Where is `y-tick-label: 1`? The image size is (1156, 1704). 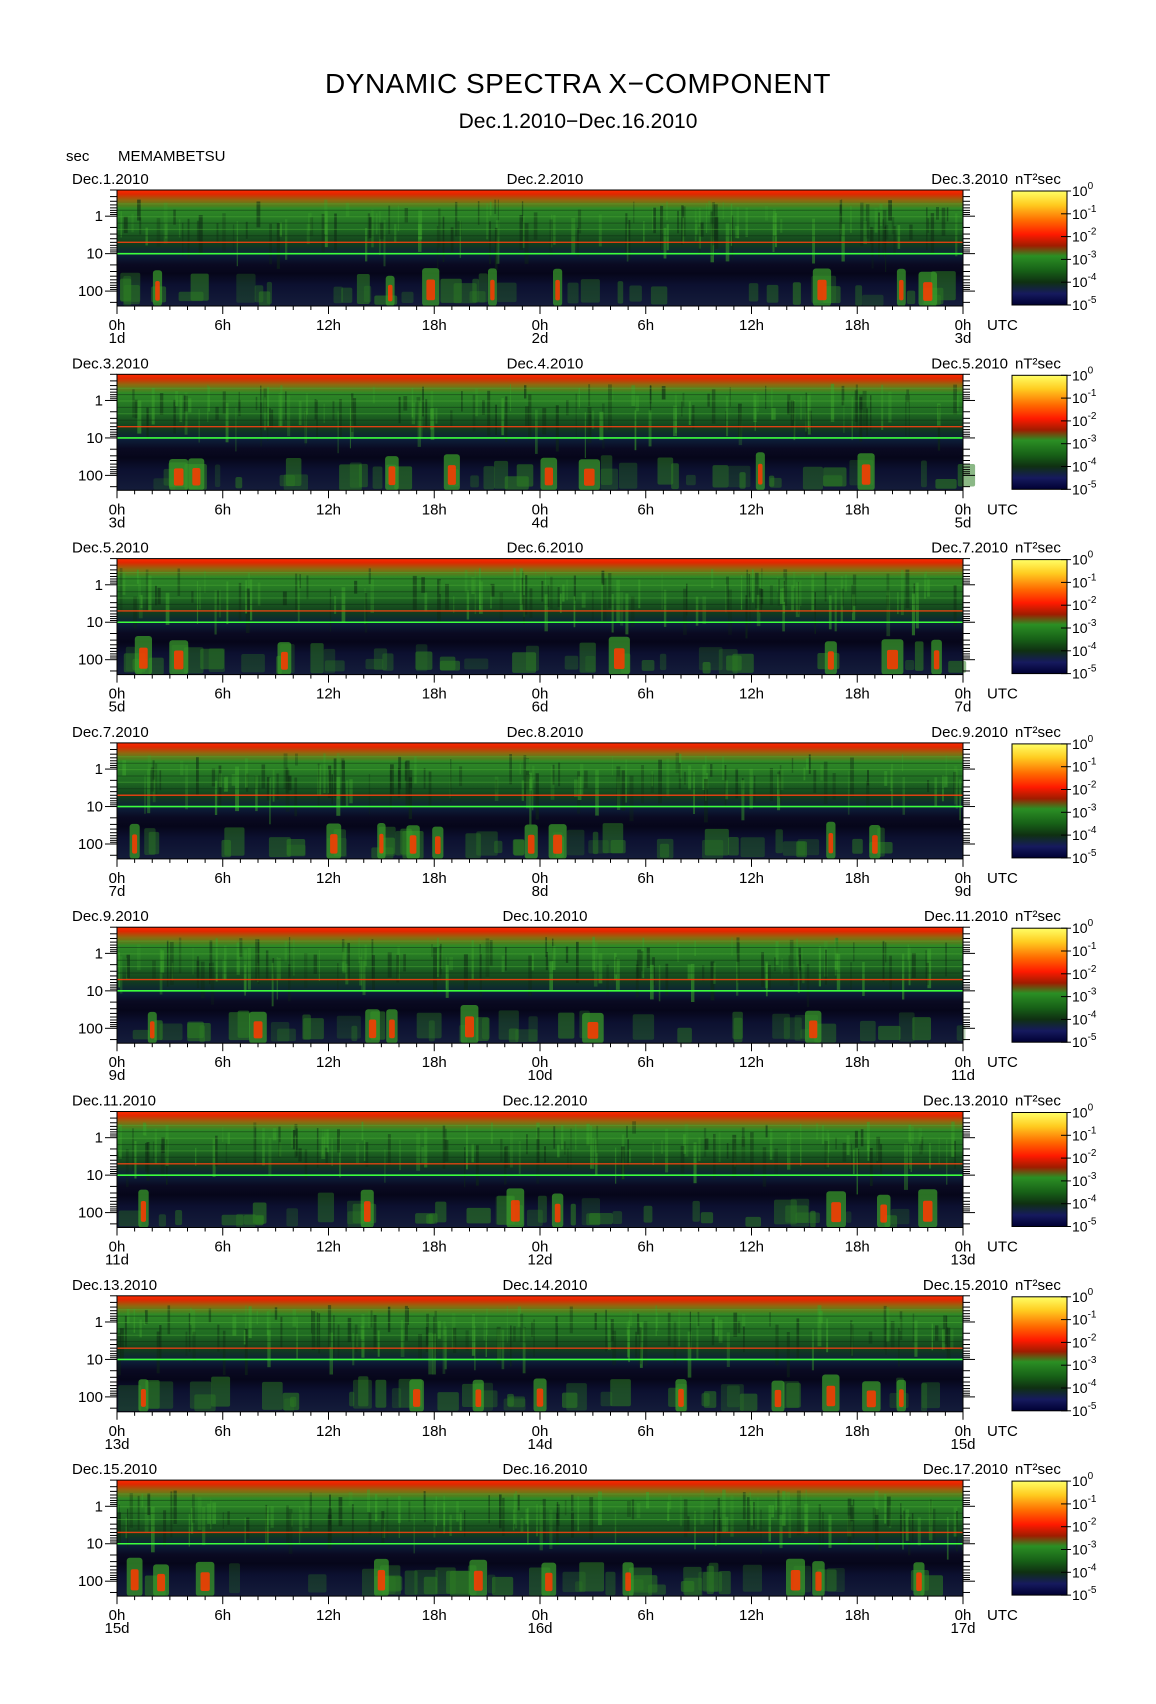 y-tick-label: 1 is located at coordinates (99, 400).